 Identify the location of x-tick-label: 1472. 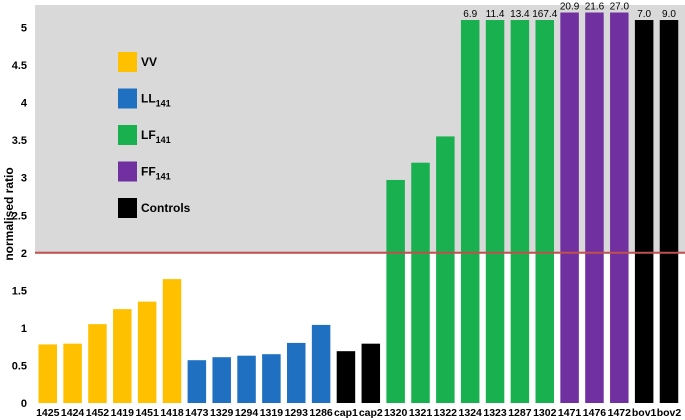
(620, 413).